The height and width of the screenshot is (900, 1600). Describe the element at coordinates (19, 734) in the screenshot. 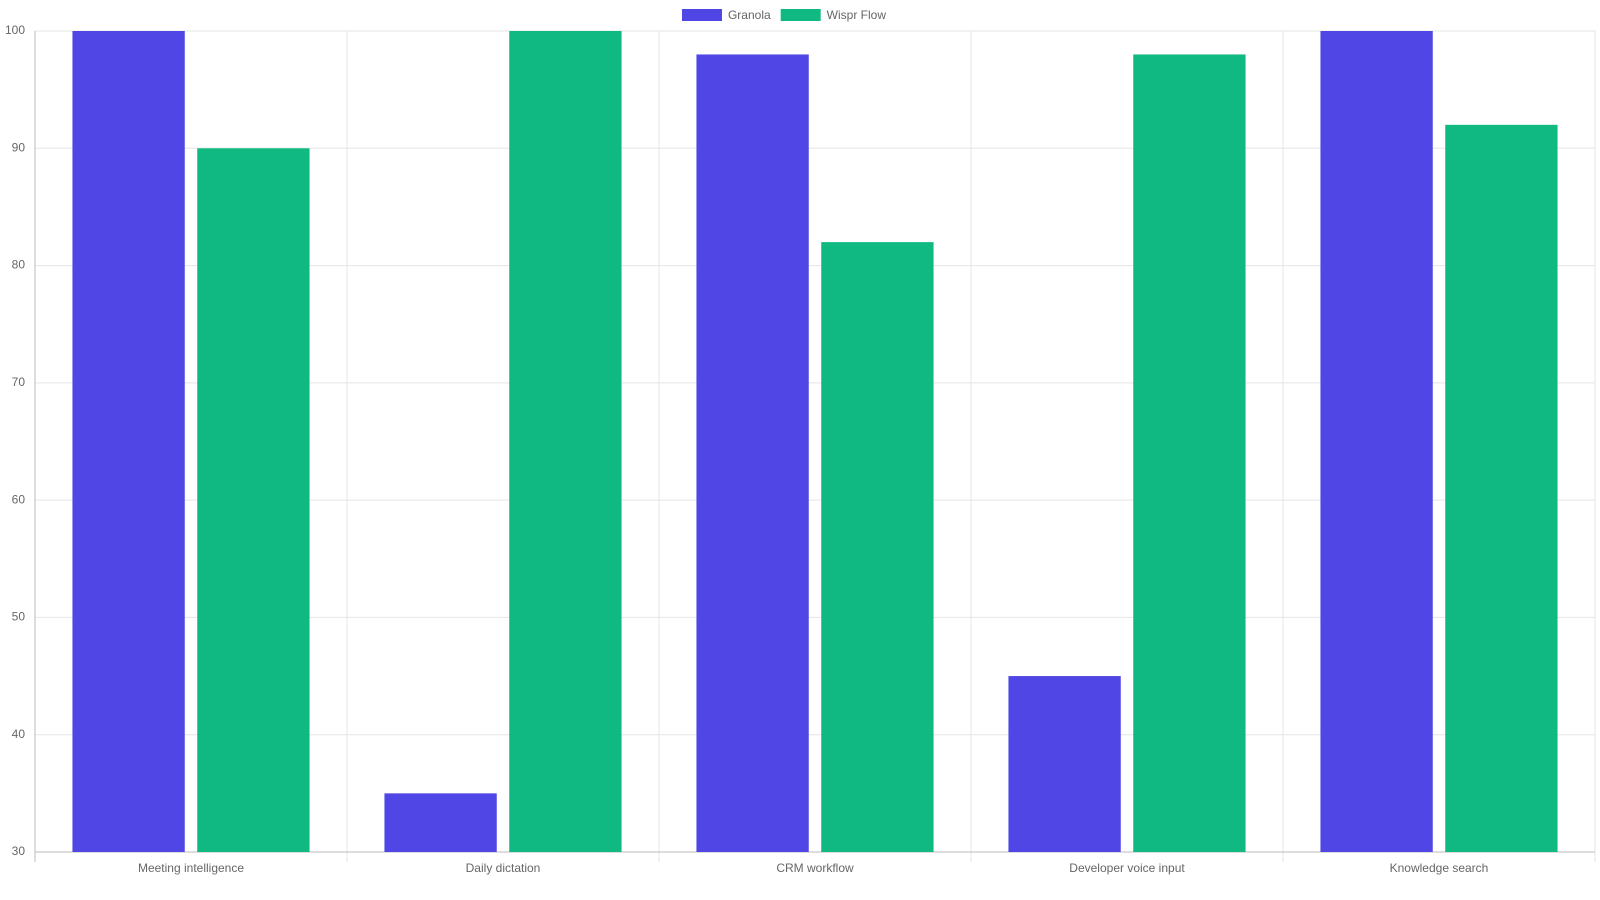

I see `y-tick-label: 40` at that location.